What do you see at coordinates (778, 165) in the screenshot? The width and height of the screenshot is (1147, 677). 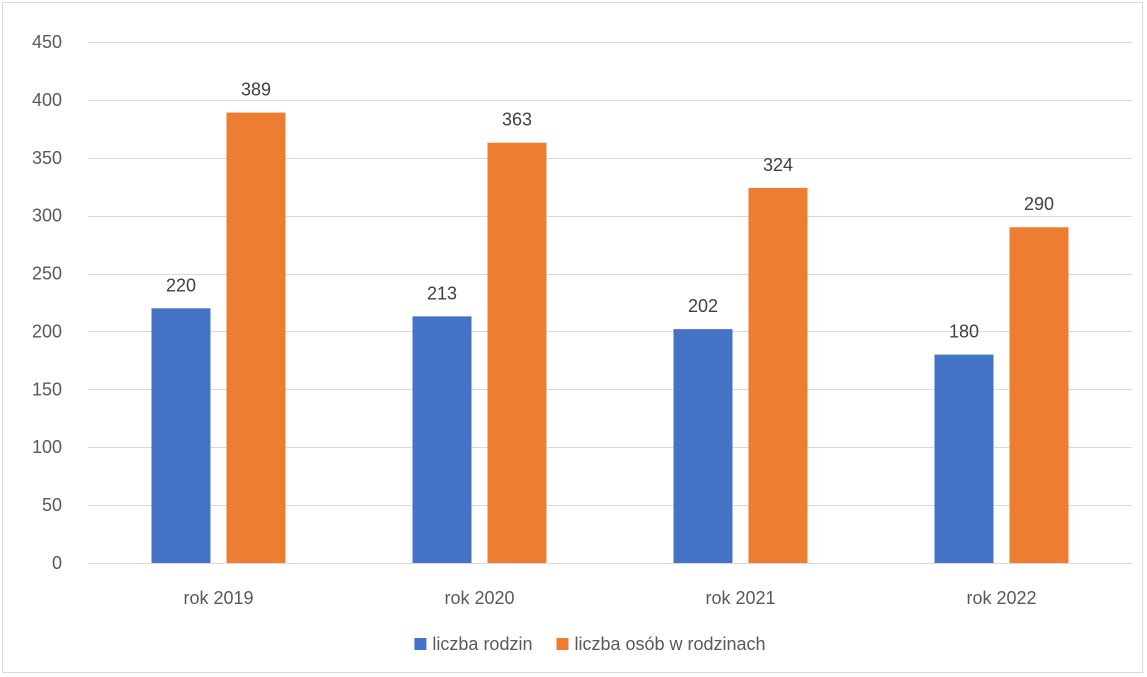 I see `data-label: 324` at bounding box center [778, 165].